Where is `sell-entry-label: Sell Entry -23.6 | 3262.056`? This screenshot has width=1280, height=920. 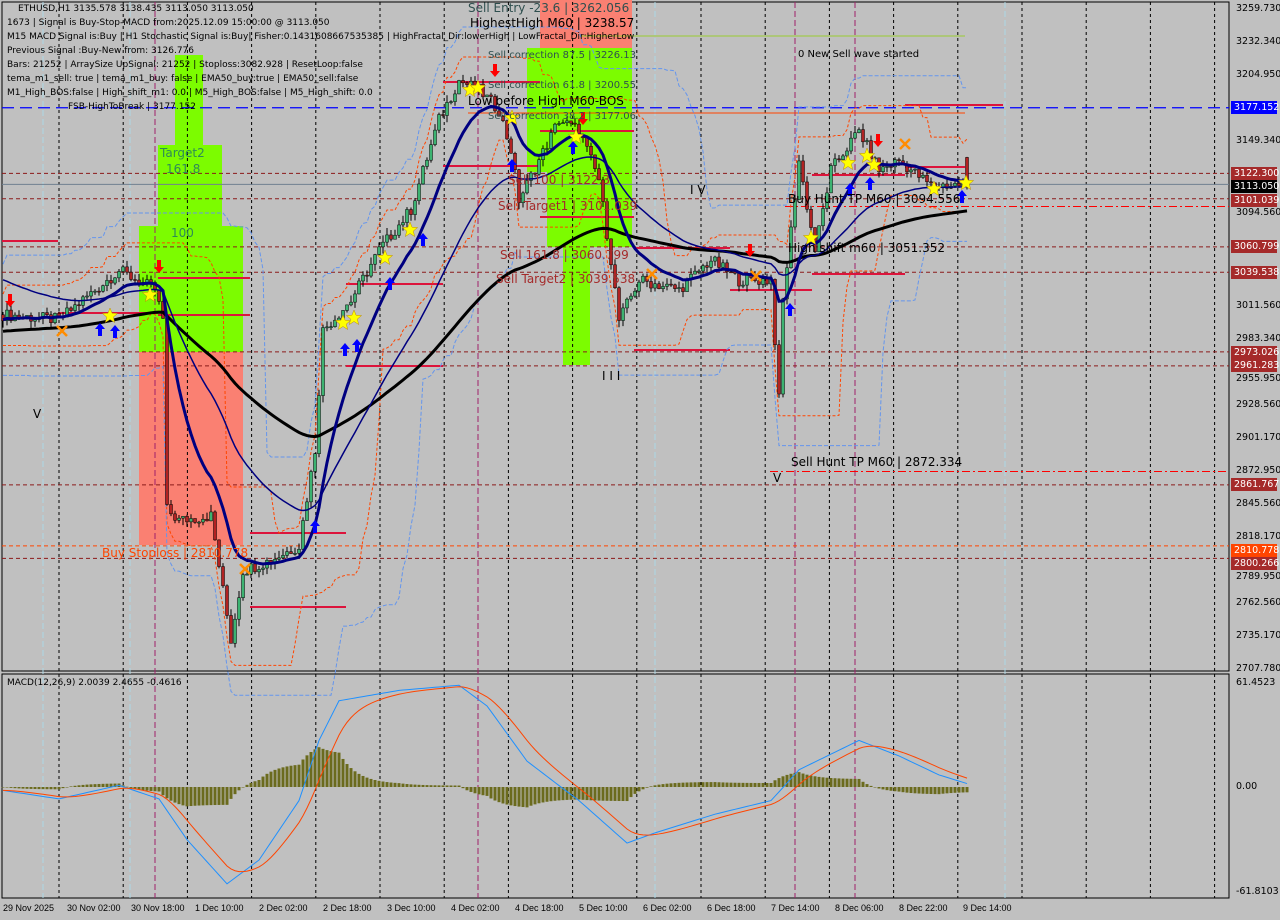 sell-entry-label: Sell Entry -23.6 | 3262.056 is located at coordinates (549, 8).